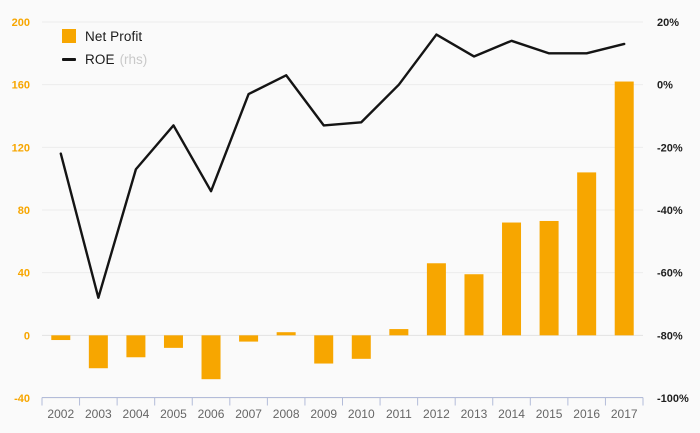  What do you see at coordinates (361, 347) in the screenshot?
I see `net-profit-bar-2010` at bounding box center [361, 347].